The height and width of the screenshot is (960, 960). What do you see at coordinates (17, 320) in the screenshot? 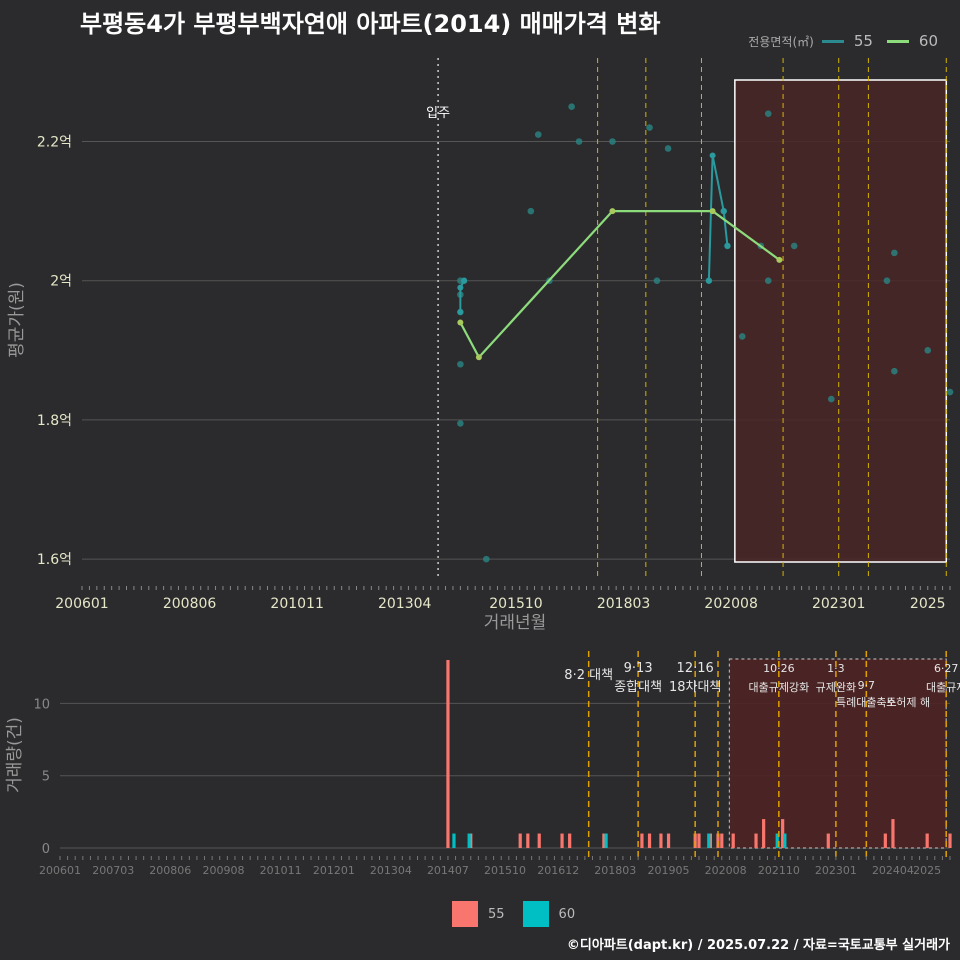
I see `top-y-axis-title: 평균가(원)` at bounding box center [17, 320].